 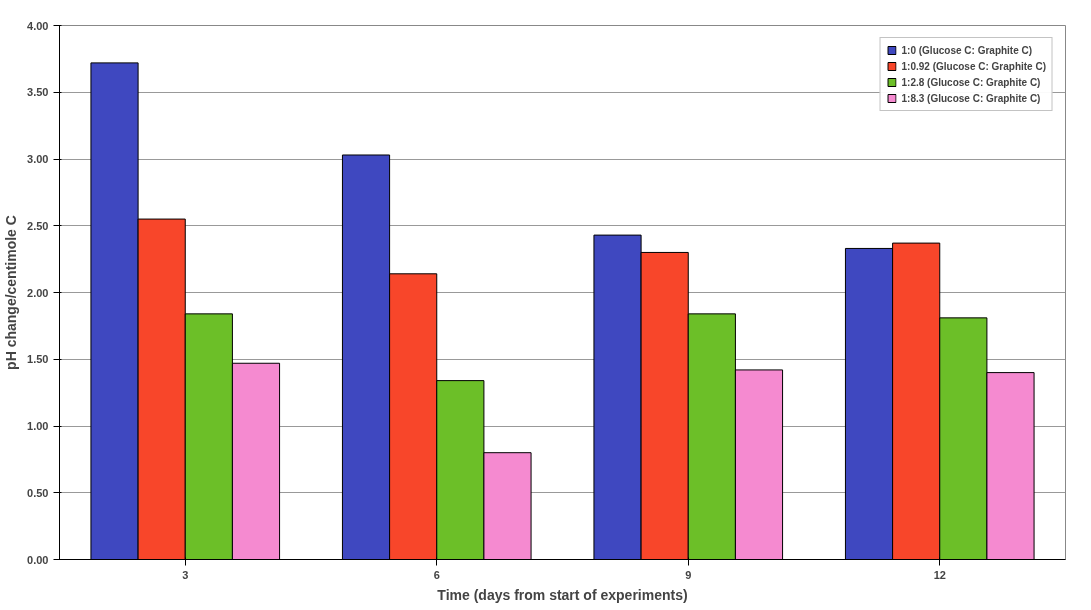 What do you see at coordinates (38, 159) in the screenshot?
I see `y-tick-label: 3.00` at bounding box center [38, 159].